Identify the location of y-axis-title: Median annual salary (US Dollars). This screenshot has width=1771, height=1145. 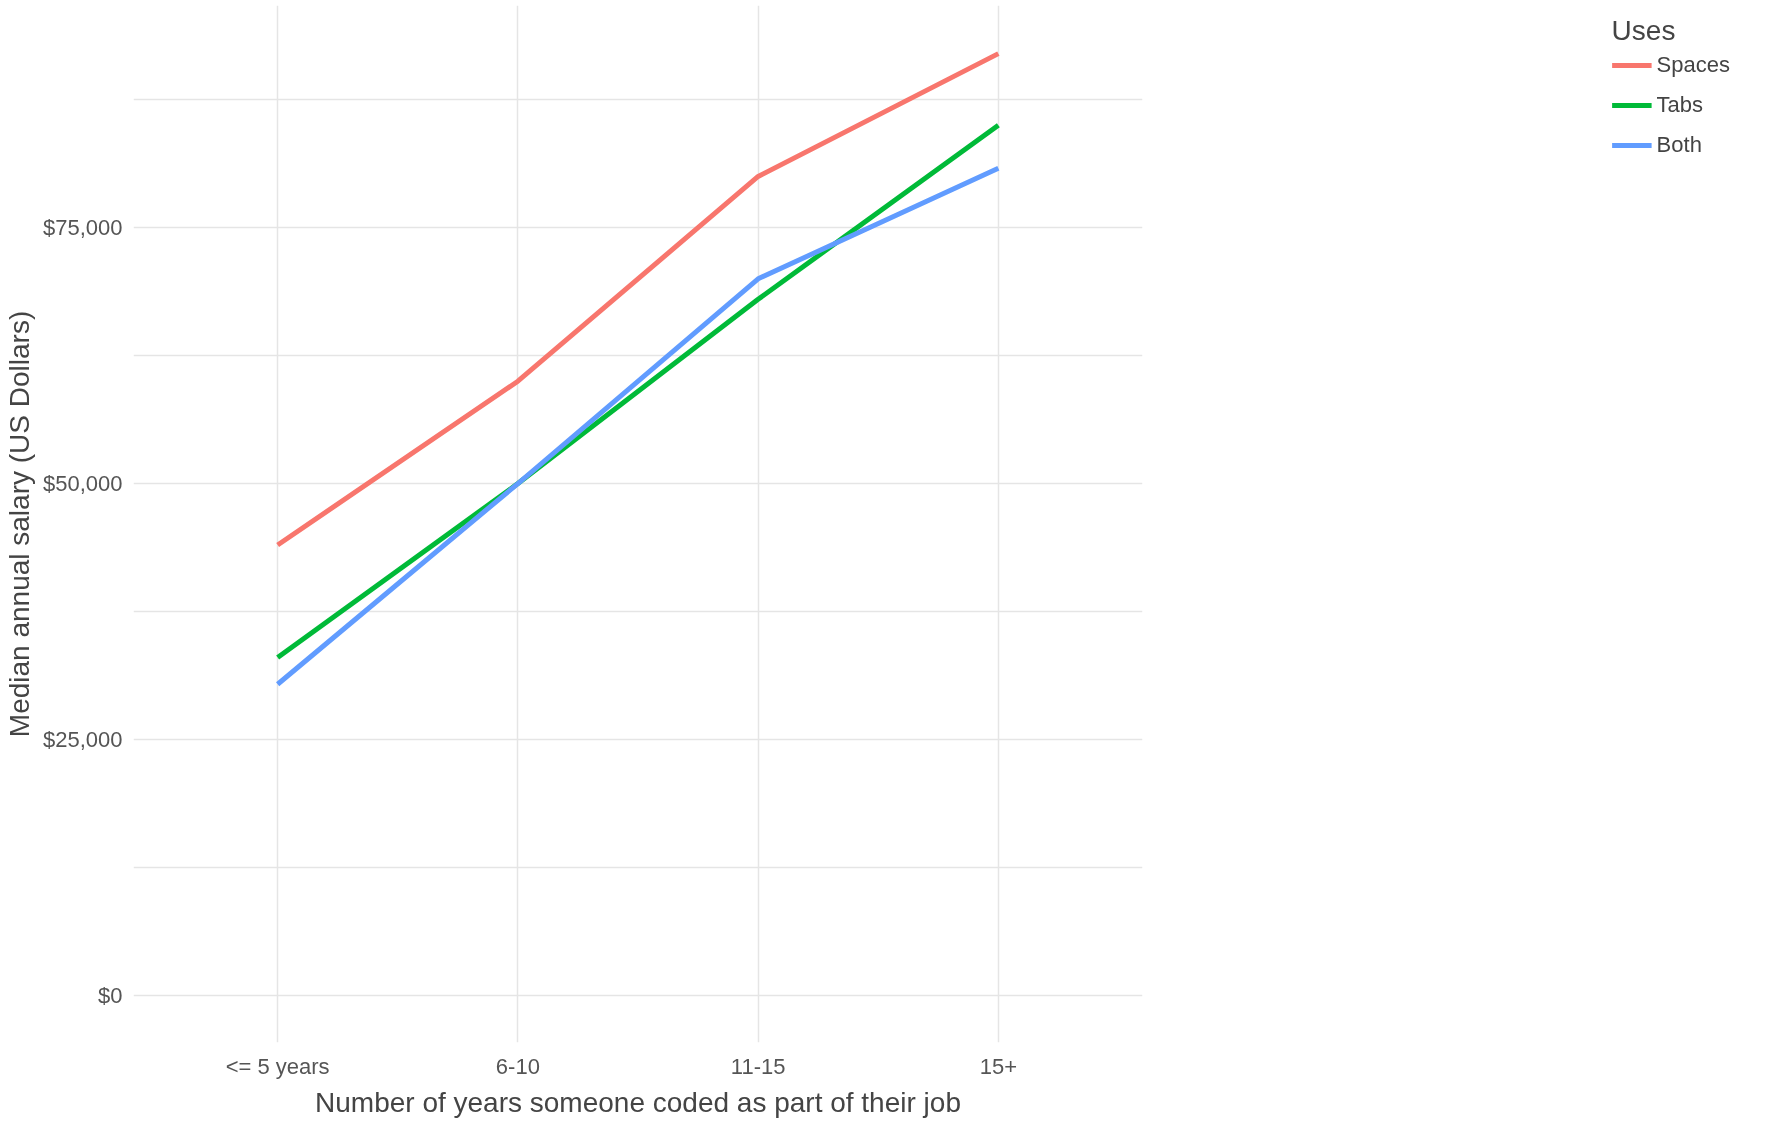
(19, 524).